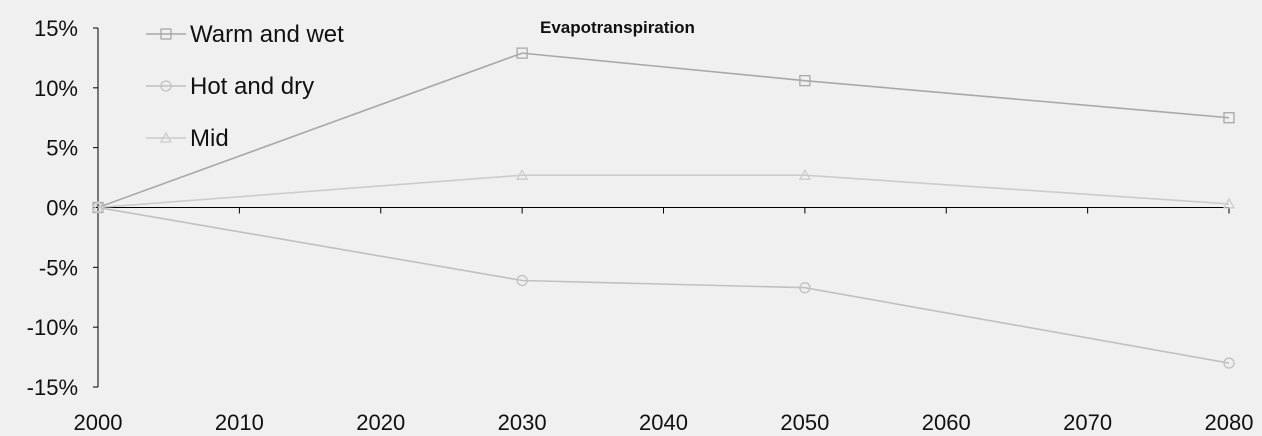 This screenshot has height=436, width=1262. I want to click on x-tick-label: 2050, so click(804, 422).